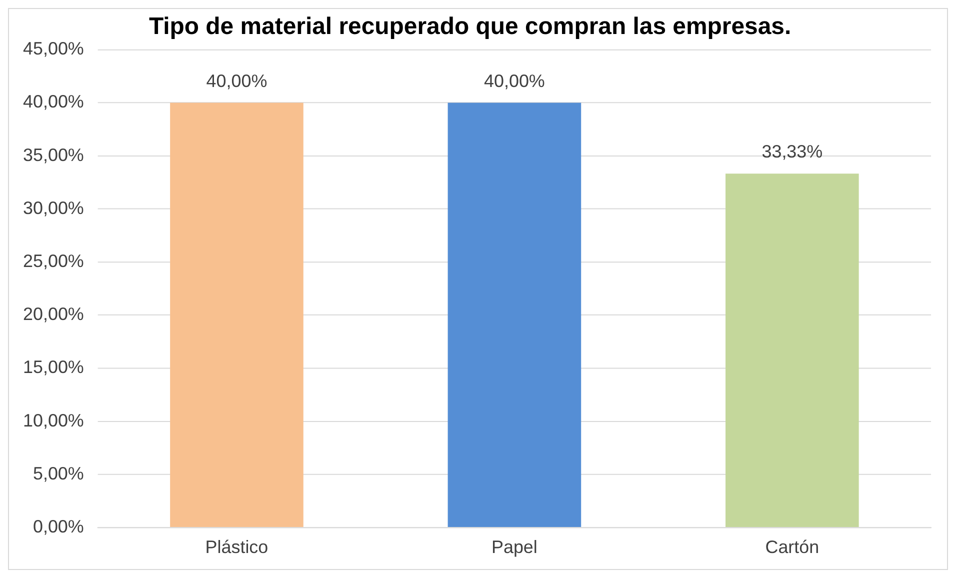 This screenshot has height=579, width=958. Describe the element at coordinates (236, 547) in the screenshot. I see `x-tick-label: Plástico` at that location.